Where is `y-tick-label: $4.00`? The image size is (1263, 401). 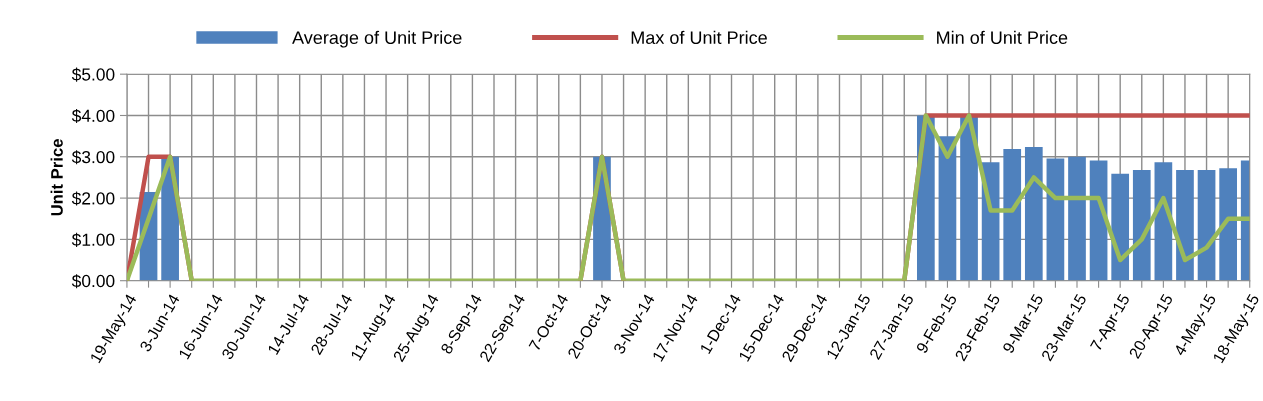
y-tick-label: $4.00 is located at coordinates (93, 115).